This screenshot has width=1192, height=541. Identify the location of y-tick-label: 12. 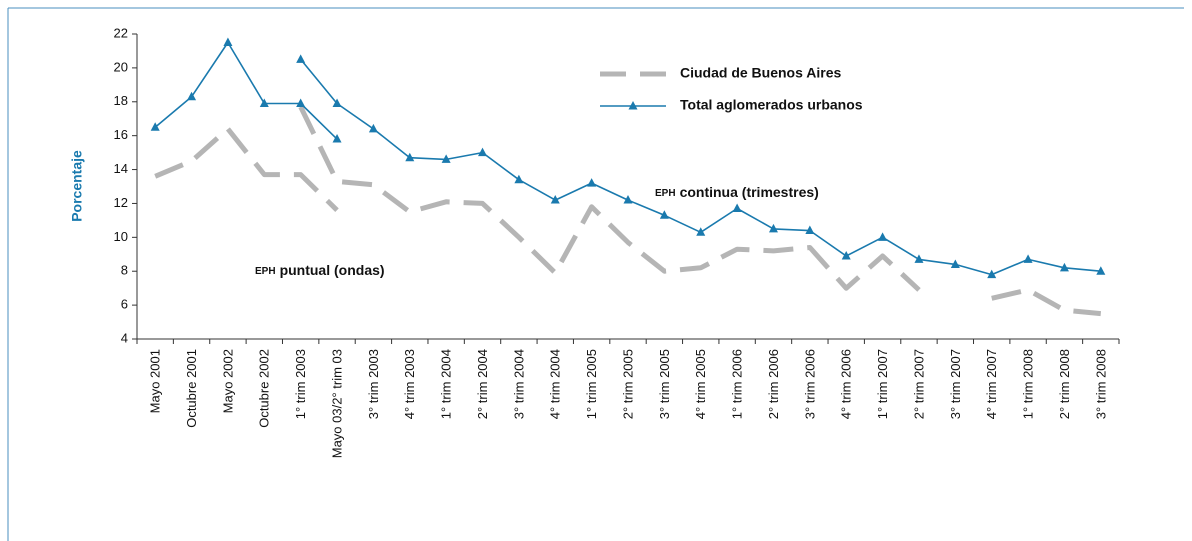
(121, 202).